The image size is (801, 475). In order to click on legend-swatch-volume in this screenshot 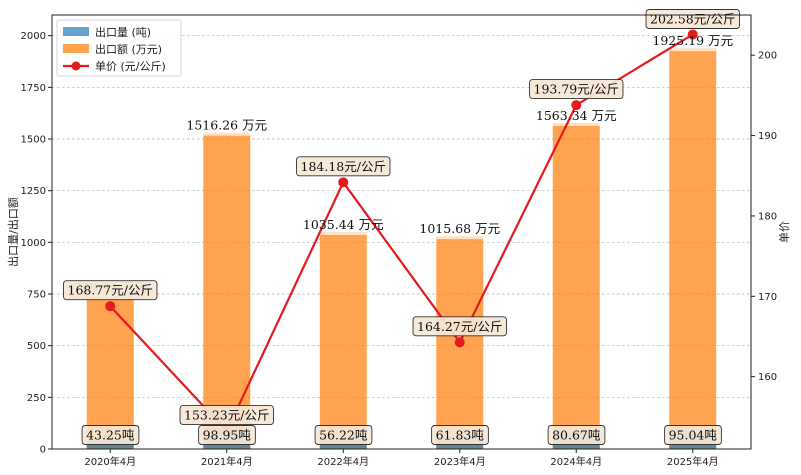, I will do `click(76, 31)`.